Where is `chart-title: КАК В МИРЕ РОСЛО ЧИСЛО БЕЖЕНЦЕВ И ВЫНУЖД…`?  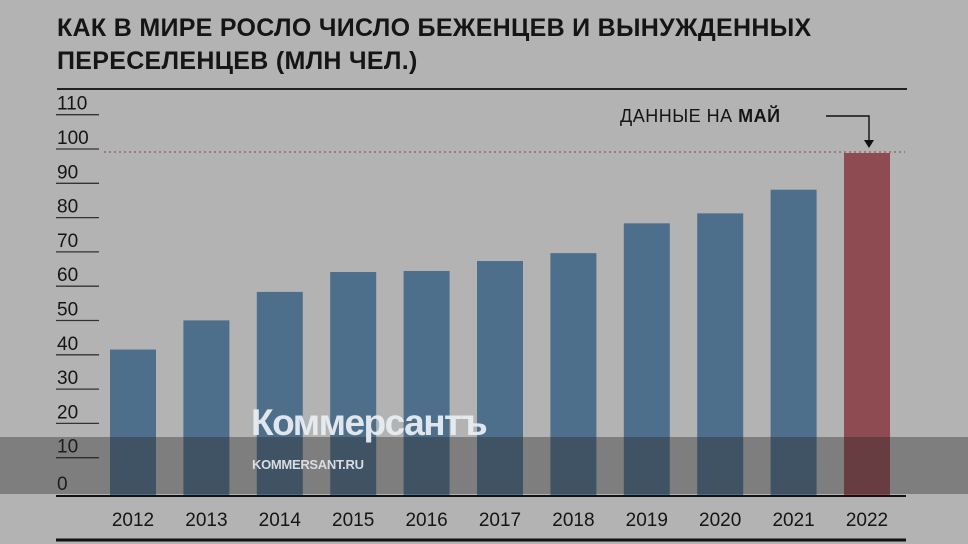
chart-title: КАК В МИРЕ РОСЛО ЧИСЛО БЕЖЕНЦЕВ И ВЫНУЖД… is located at coordinates (434, 44).